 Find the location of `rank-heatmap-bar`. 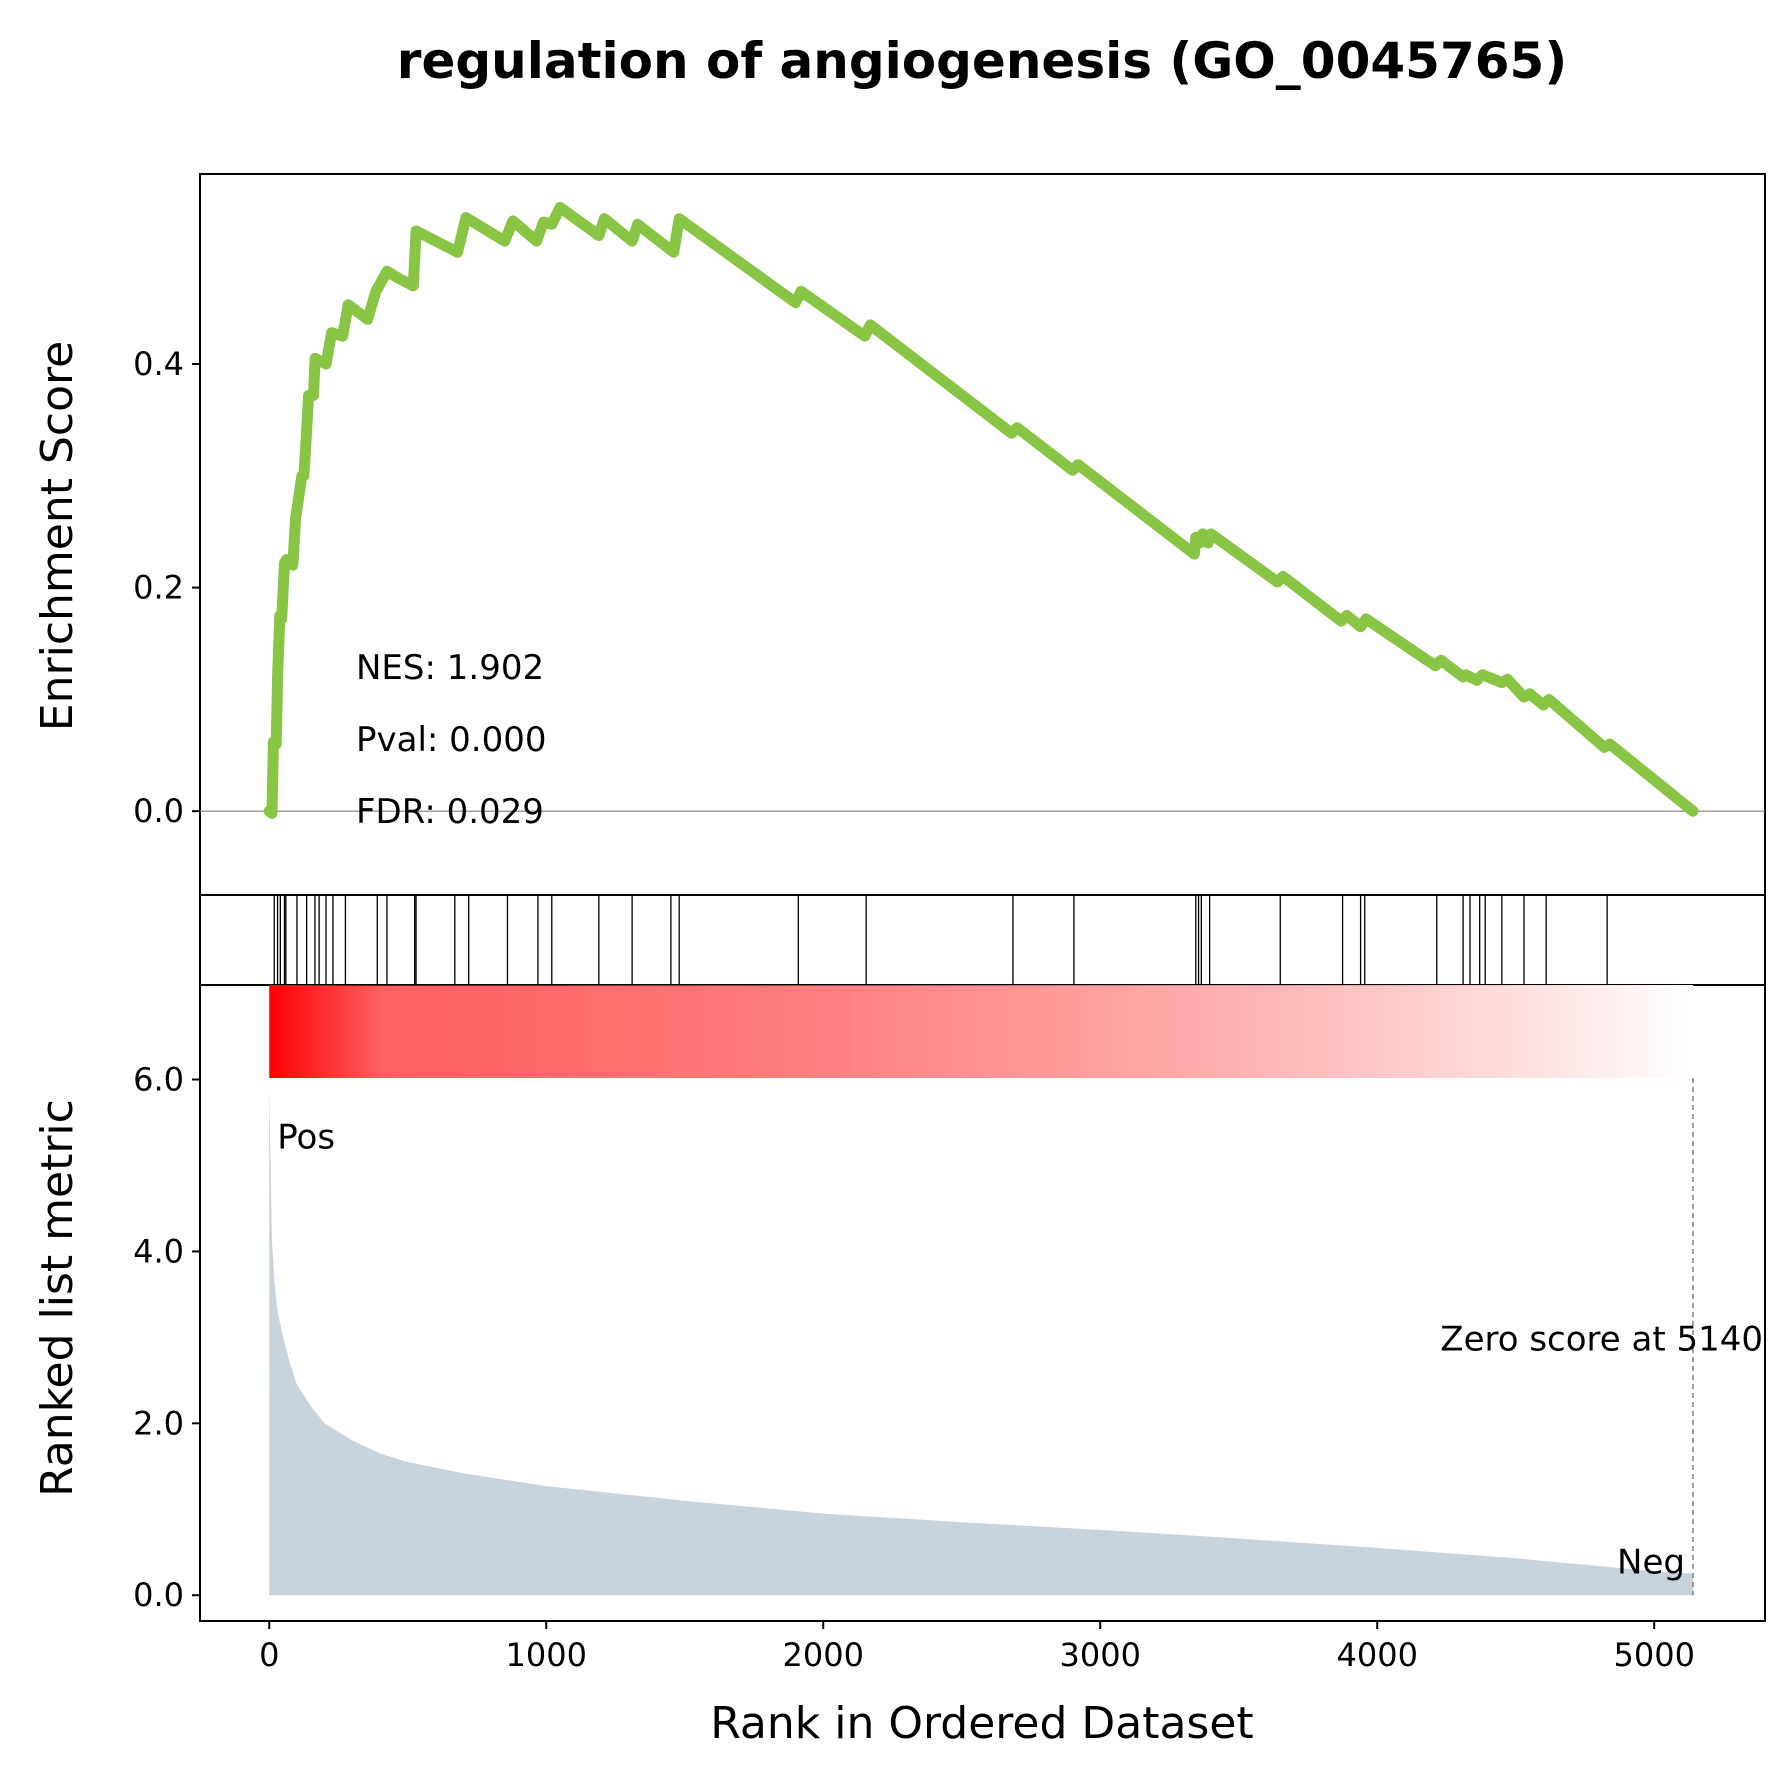

rank-heatmap-bar is located at coordinates (981, 1031).